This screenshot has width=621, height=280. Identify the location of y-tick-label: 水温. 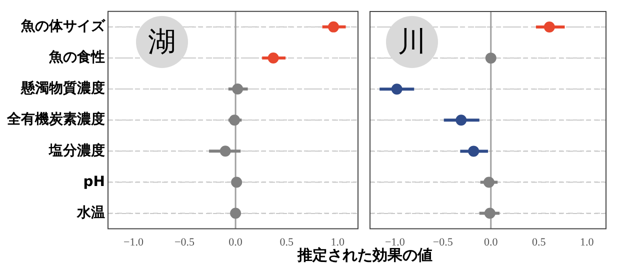
(90, 212).